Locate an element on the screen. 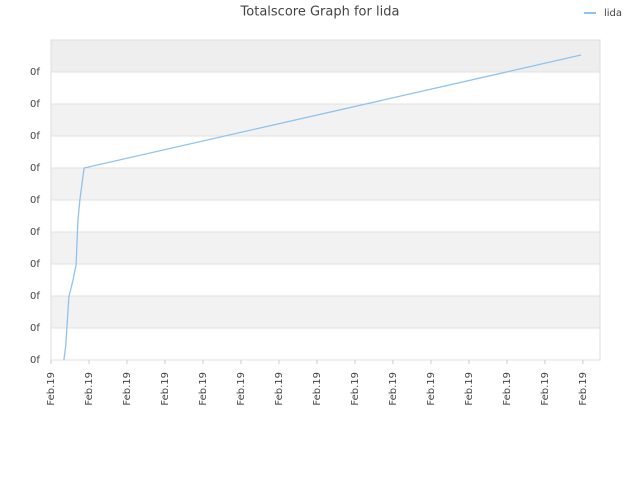 The height and width of the screenshot is (480, 640). legend-label: lida is located at coordinates (613, 13).